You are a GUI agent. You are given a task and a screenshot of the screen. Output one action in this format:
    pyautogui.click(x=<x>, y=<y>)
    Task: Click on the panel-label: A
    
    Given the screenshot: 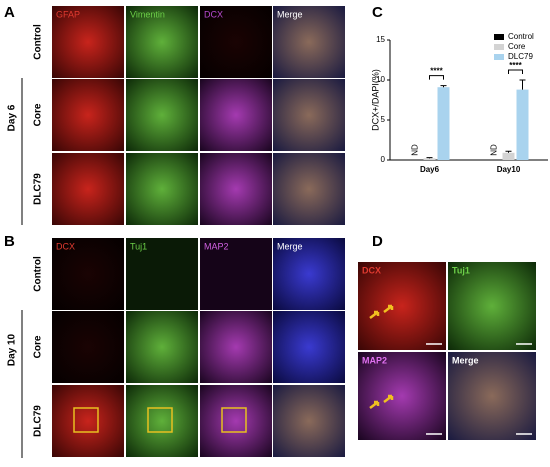 What is the action you would take?
    pyautogui.click(x=9, y=12)
    